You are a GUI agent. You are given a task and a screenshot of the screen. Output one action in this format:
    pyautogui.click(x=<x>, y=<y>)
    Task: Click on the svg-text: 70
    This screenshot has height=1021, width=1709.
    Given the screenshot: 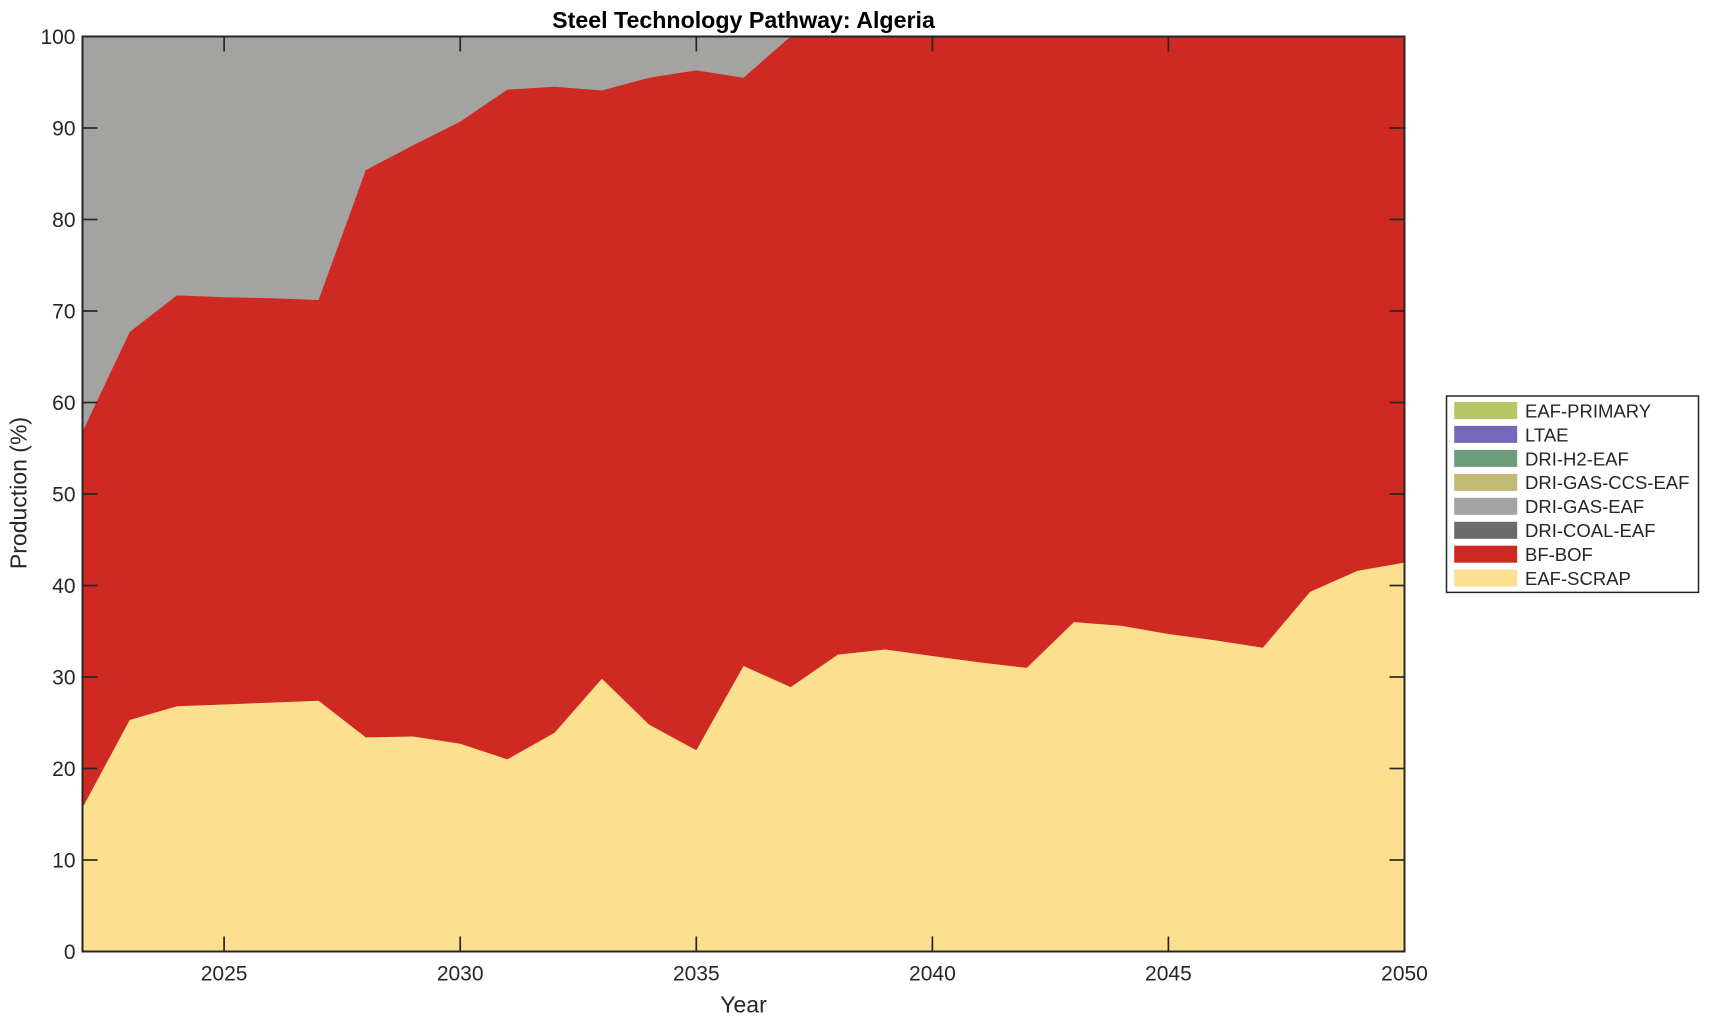 What is the action you would take?
    pyautogui.click(x=63, y=312)
    